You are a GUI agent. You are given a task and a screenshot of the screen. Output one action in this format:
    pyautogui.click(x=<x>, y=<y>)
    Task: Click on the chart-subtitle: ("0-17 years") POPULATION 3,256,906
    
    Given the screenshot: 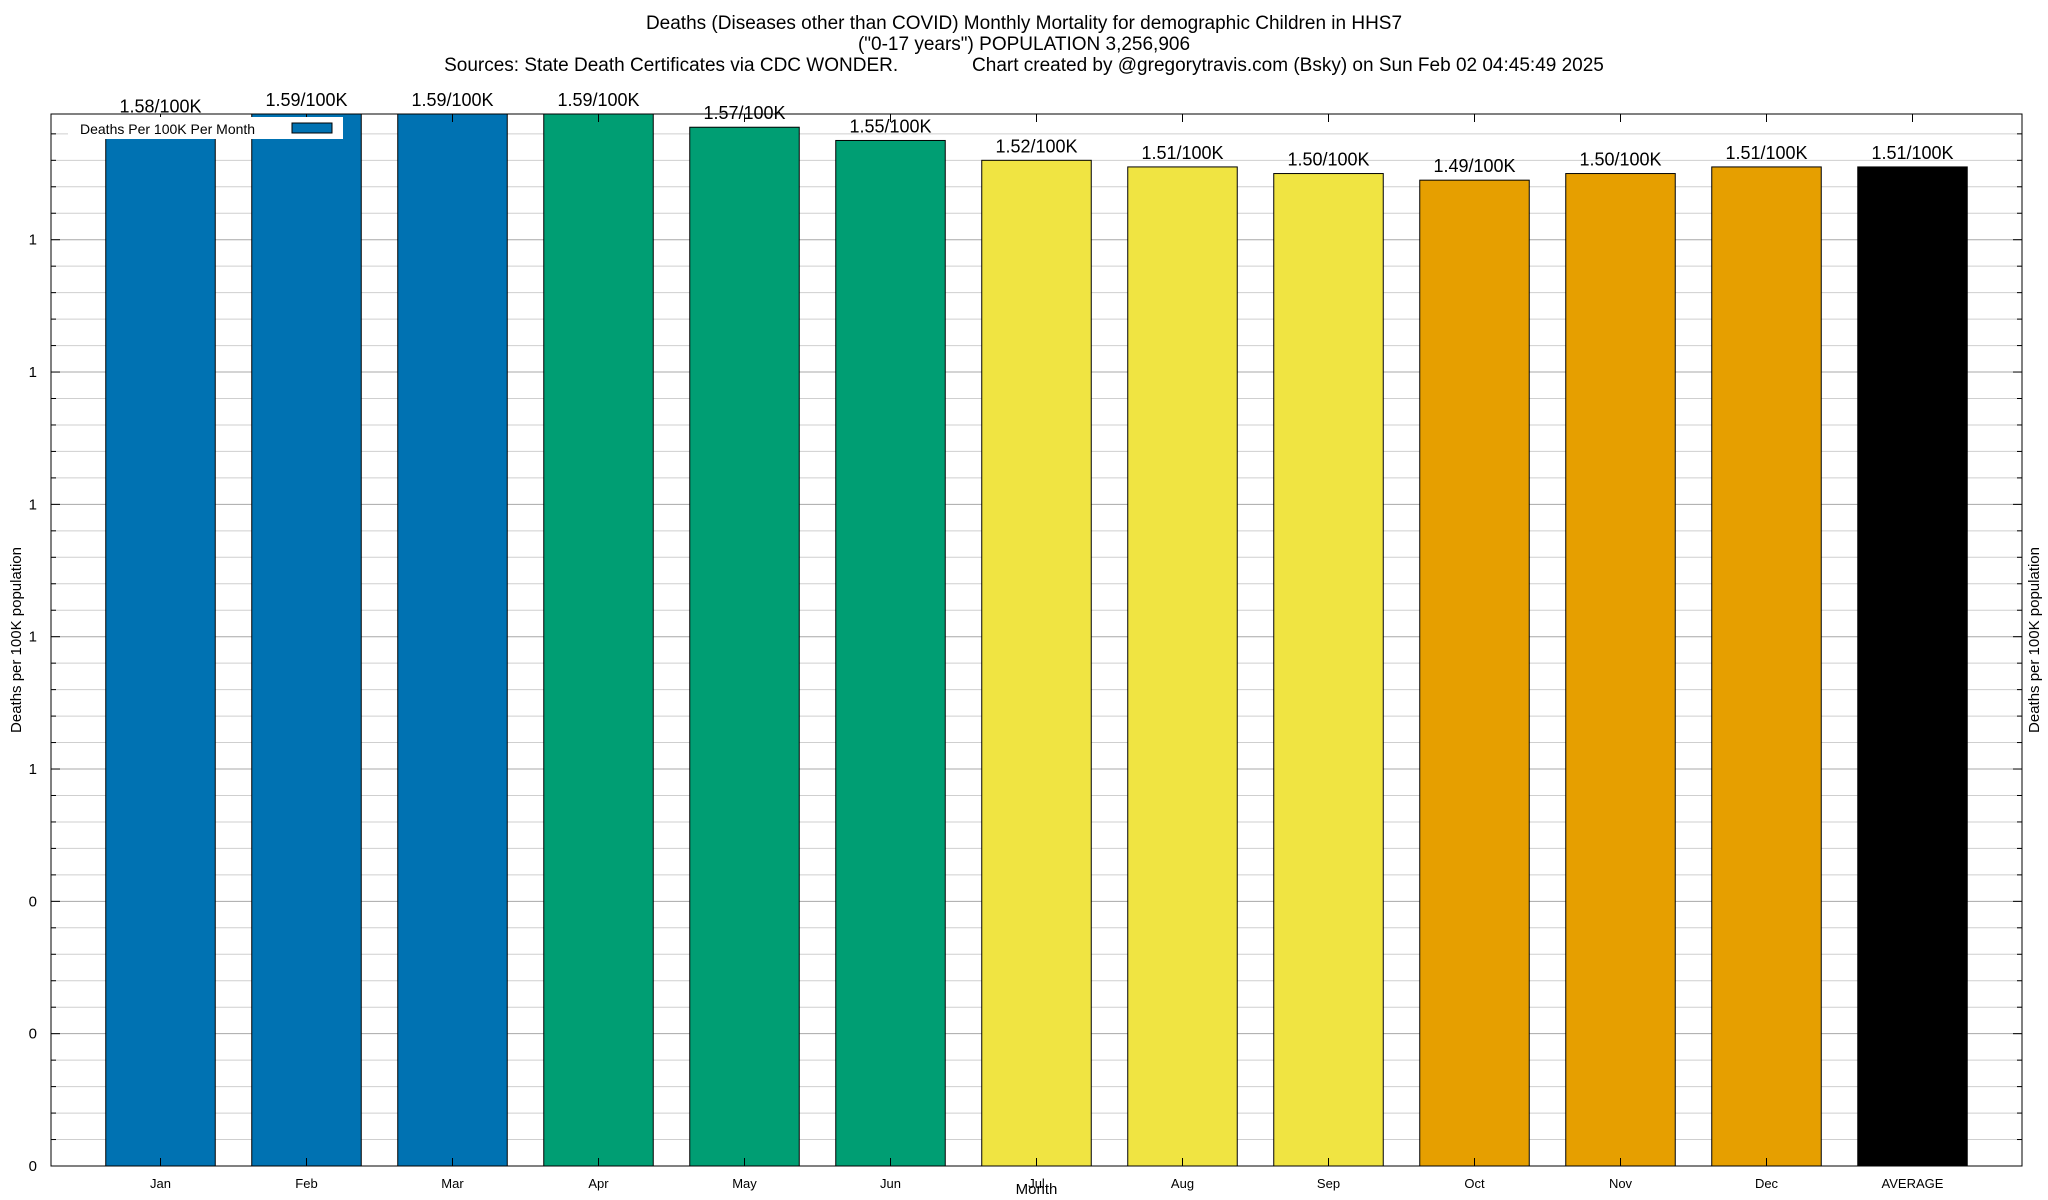 What is the action you would take?
    pyautogui.click(x=1024, y=44)
    